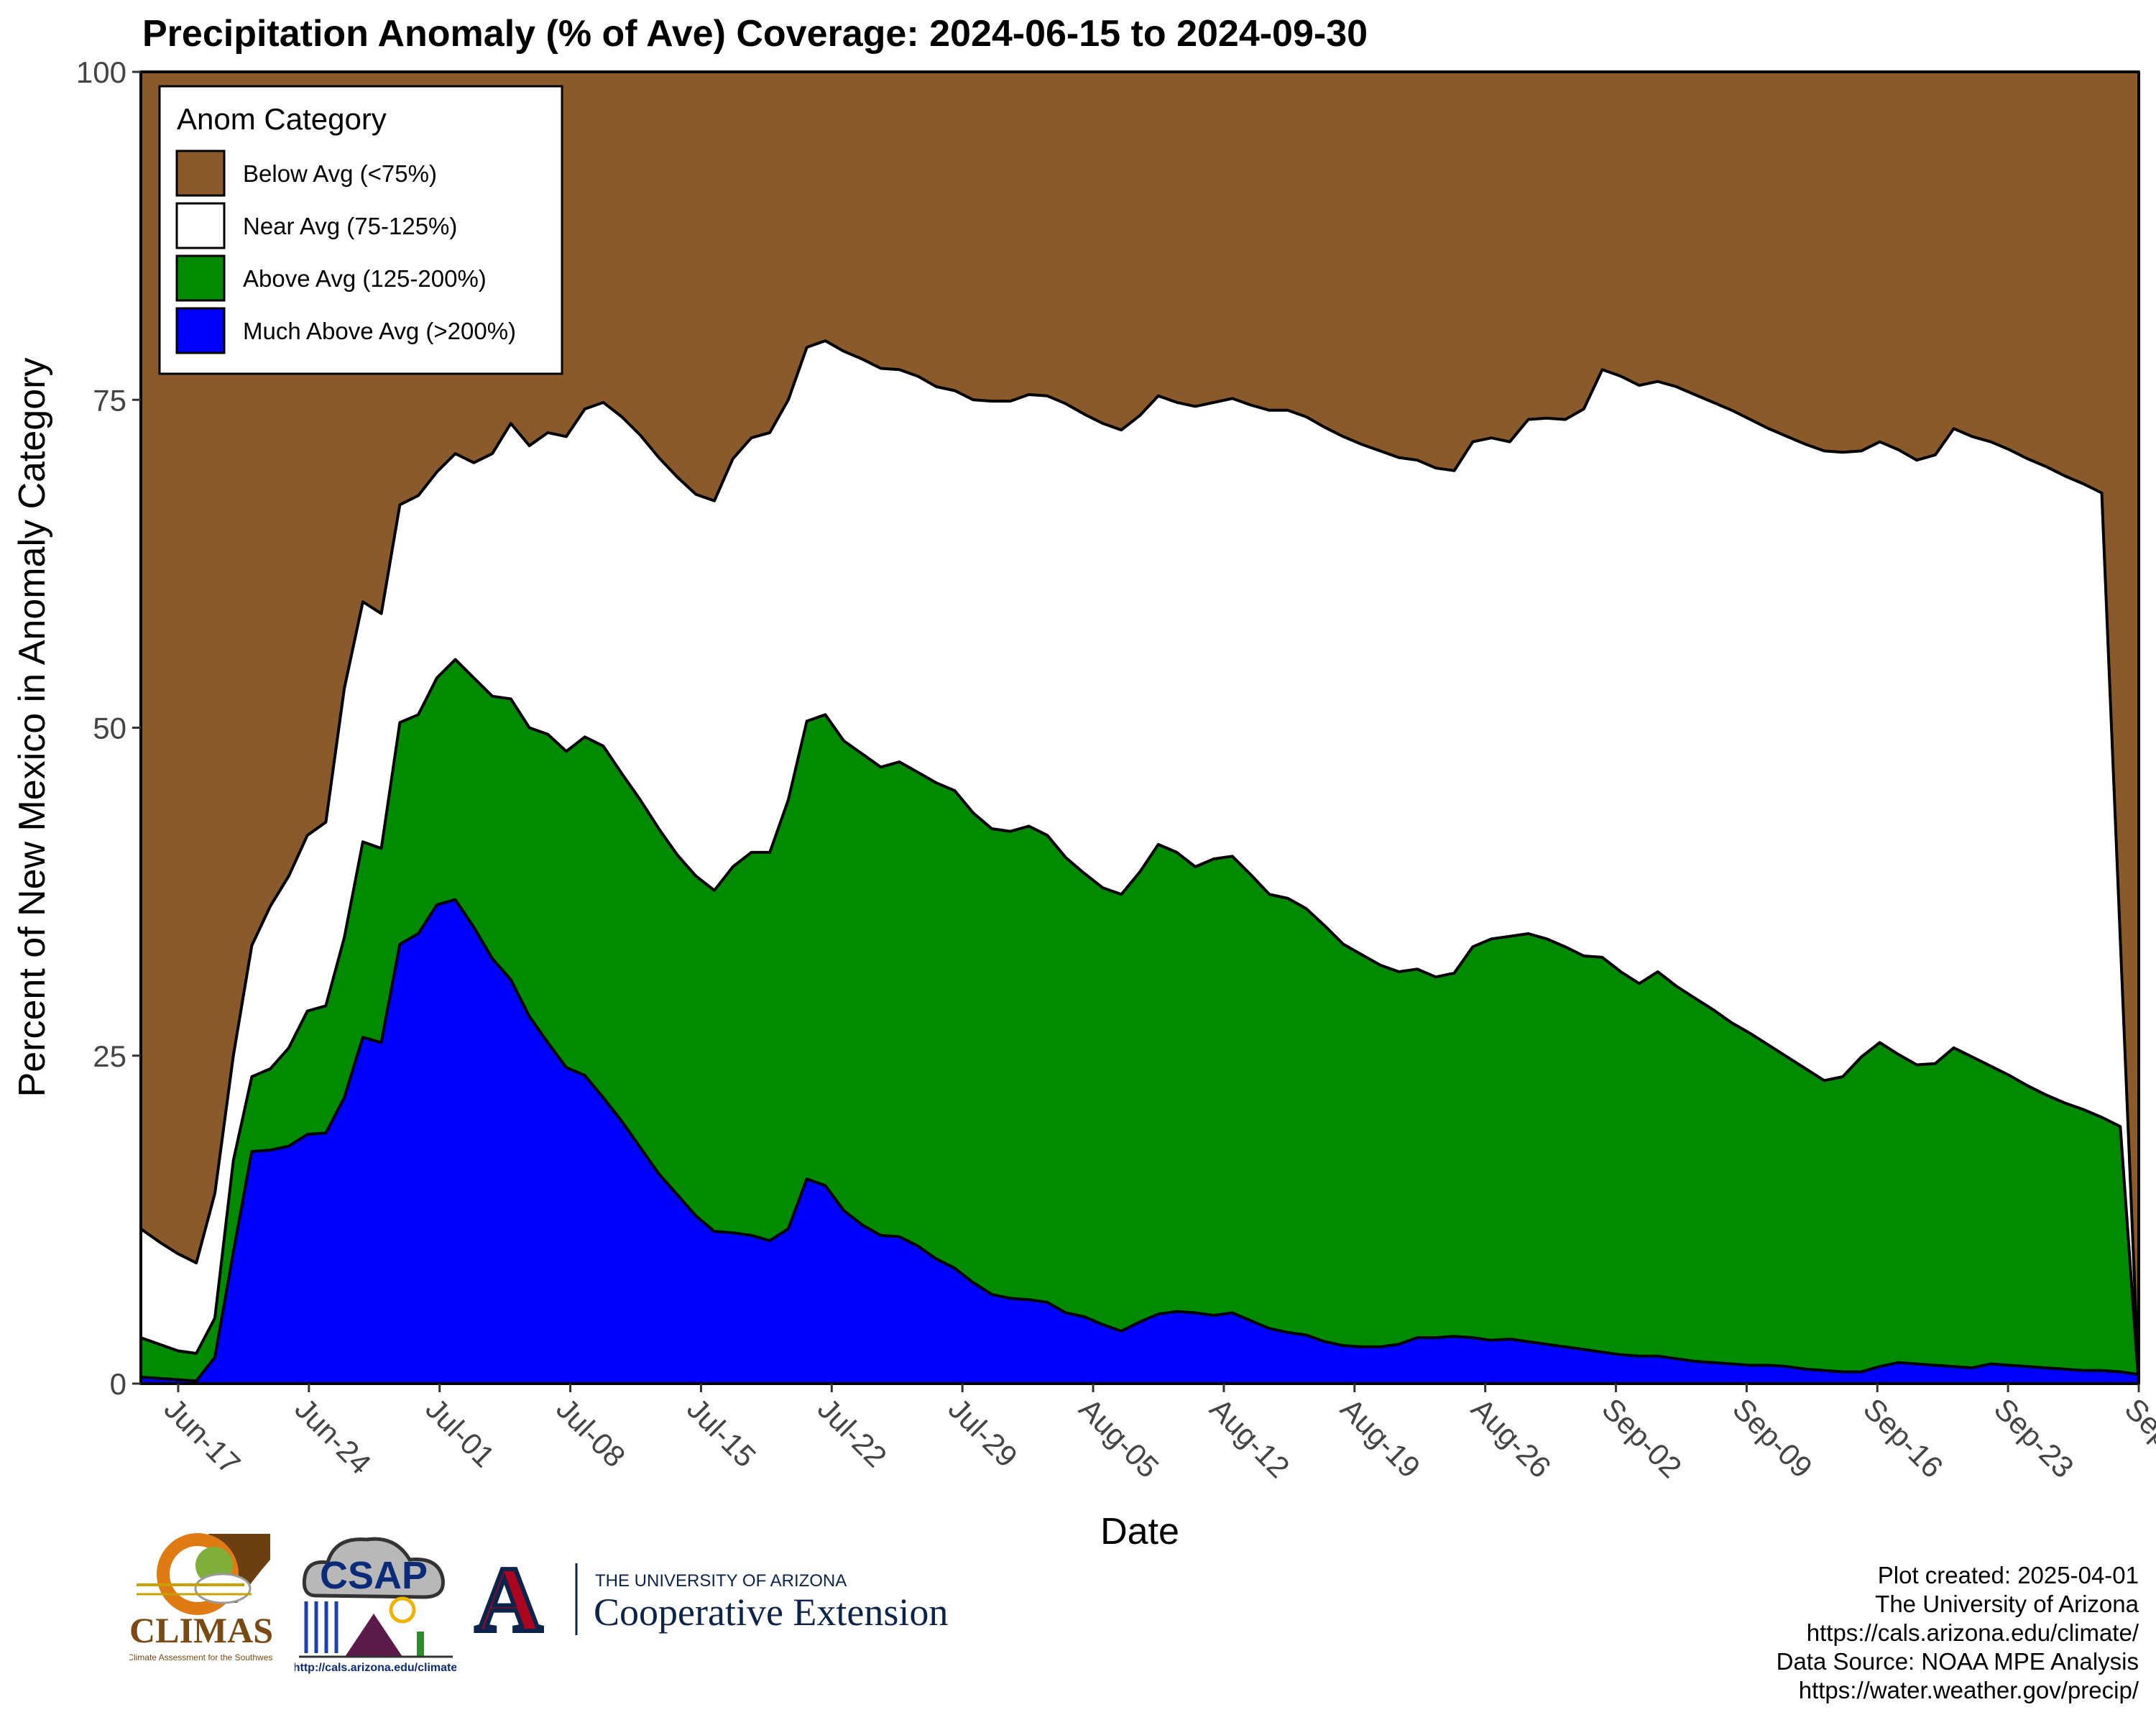 The height and width of the screenshot is (1725, 2156). I want to click on x-tick-label: Sep-02, so click(1641, 1438).